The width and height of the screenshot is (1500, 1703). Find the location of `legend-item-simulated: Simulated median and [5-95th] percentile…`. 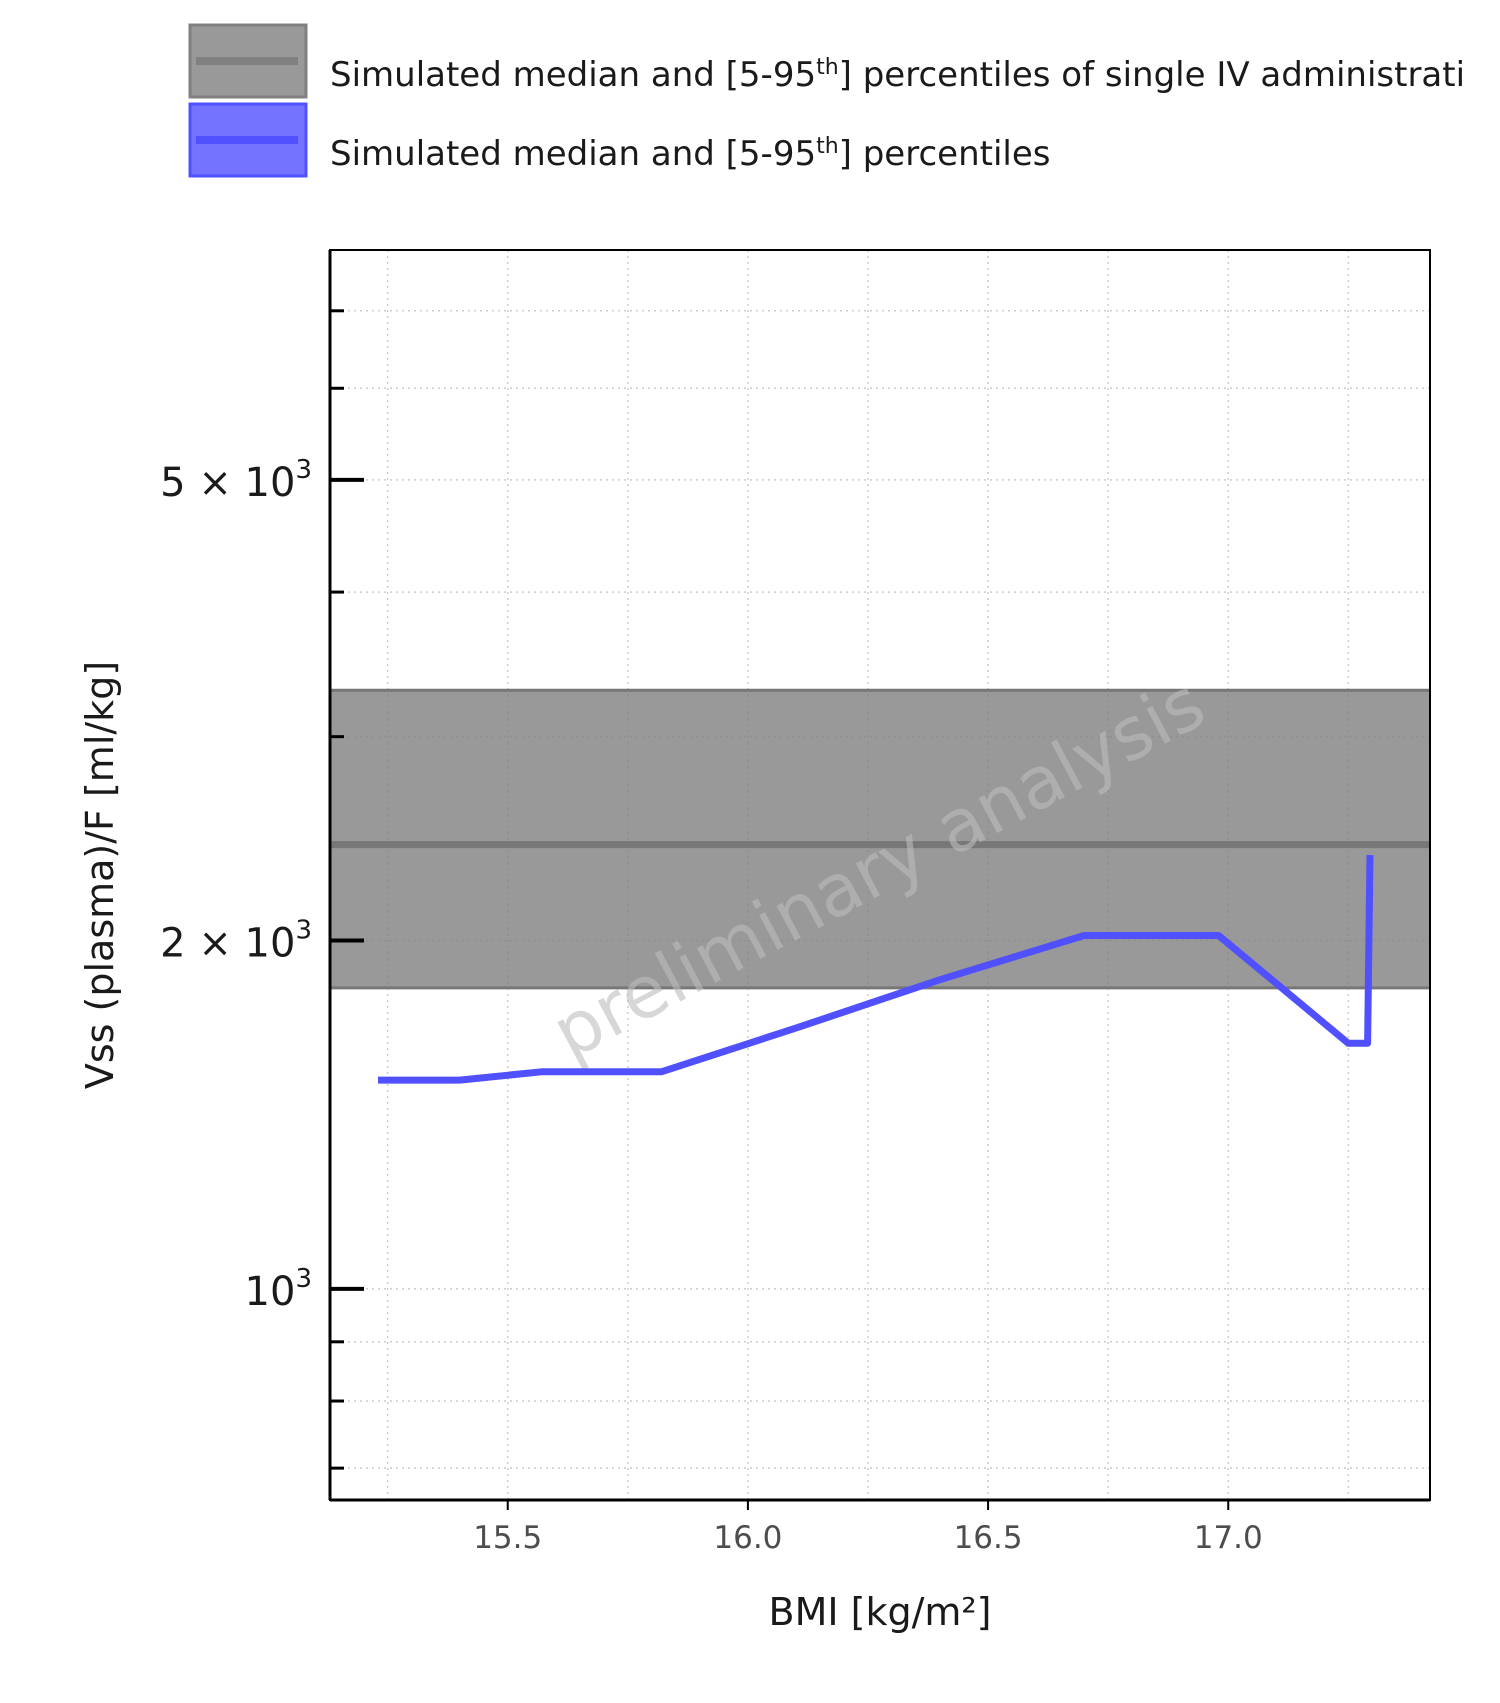

legend-item-simulated: Simulated median and [5-95th] percentile… is located at coordinates (619, 140).